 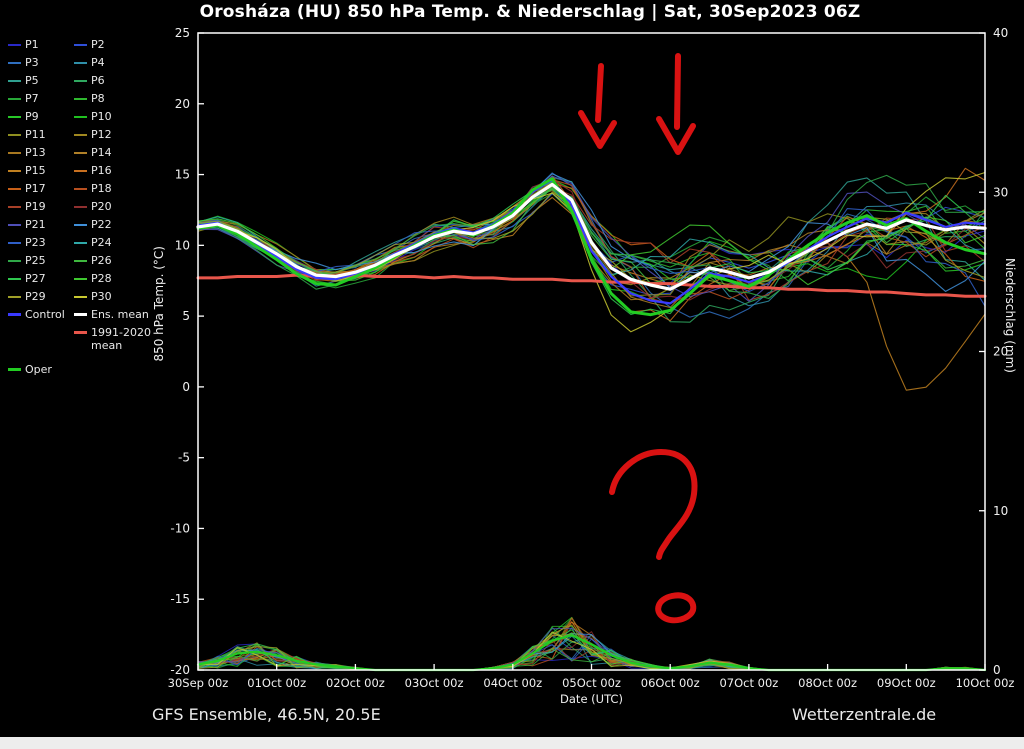 What do you see at coordinates (434, 683) in the screenshot?
I see `tick-label: 03Oct 00z` at bounding box center [434, 683].